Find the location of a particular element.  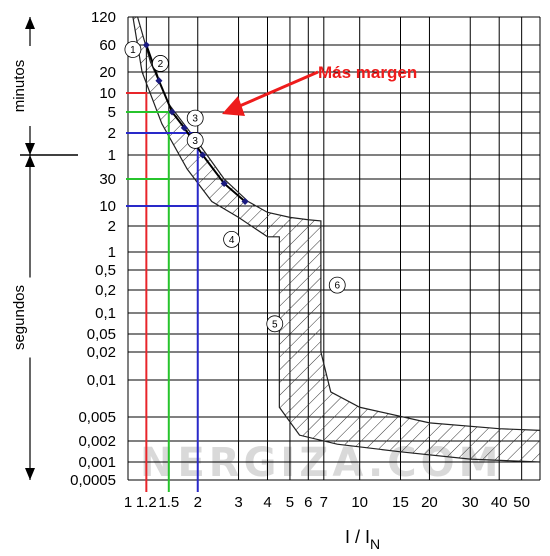

x-tick-label: 50 is located at coordinates (521, 502).